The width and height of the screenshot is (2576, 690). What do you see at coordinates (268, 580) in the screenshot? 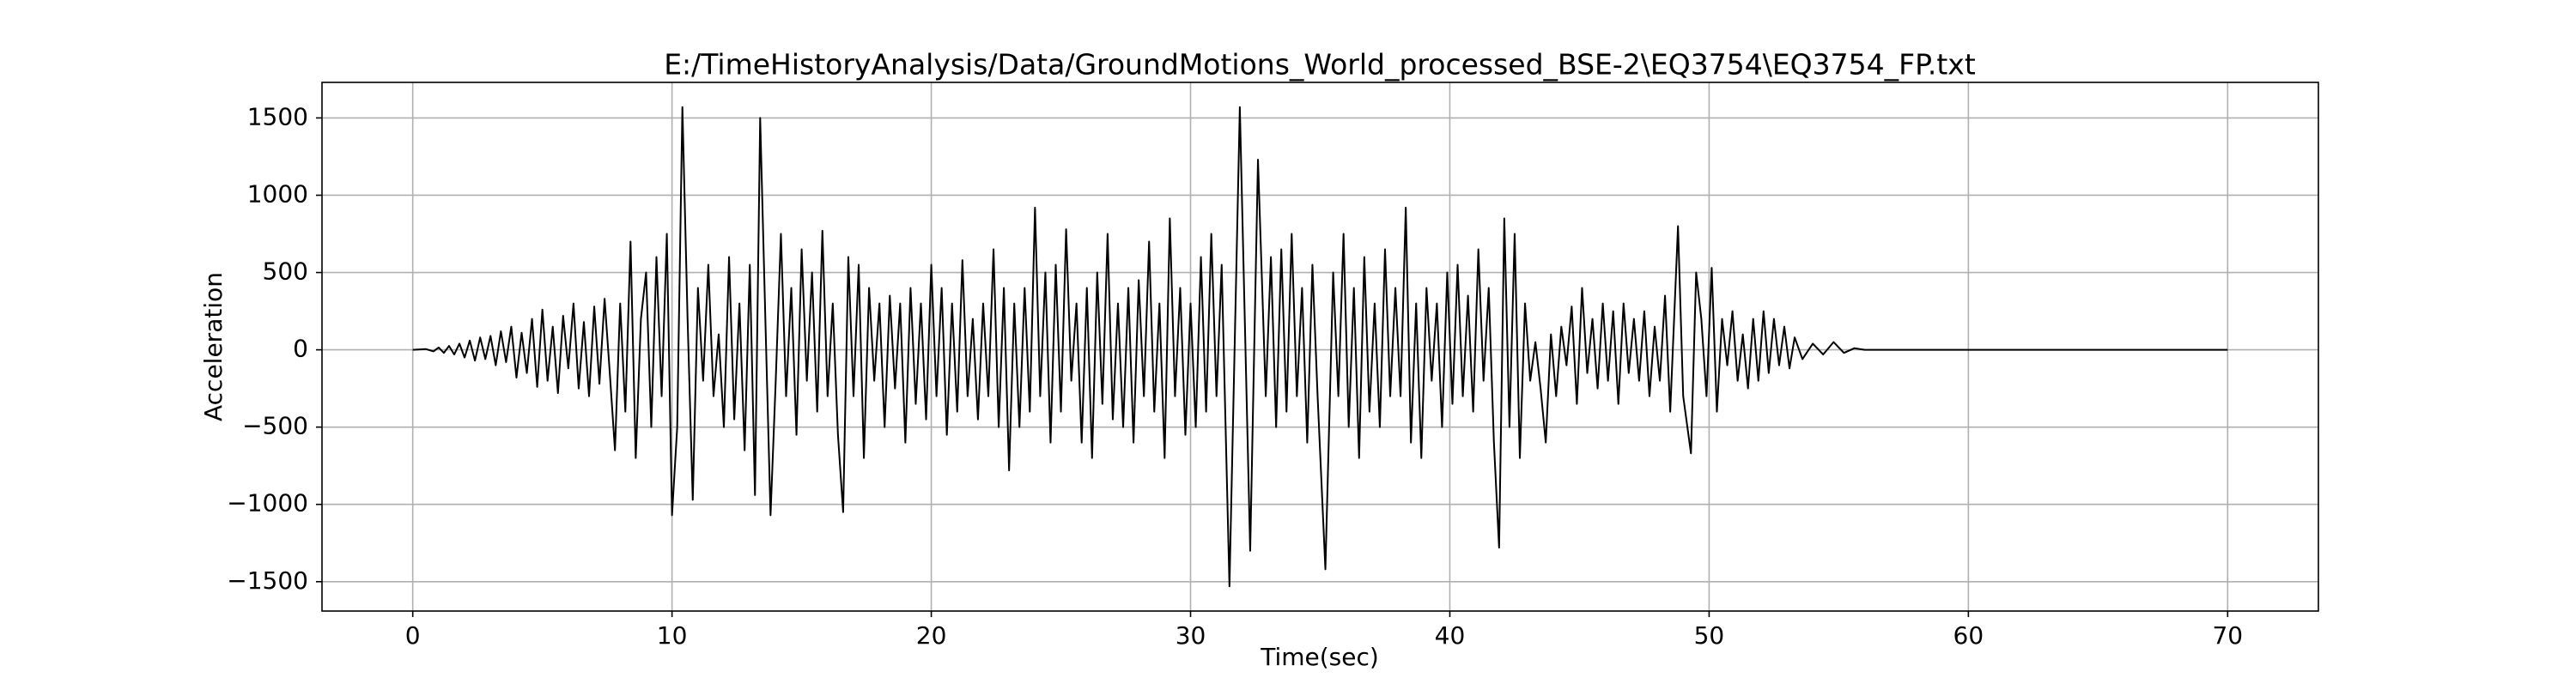
I see `y-tick-label: −1500` at bounding box center [268, 580].